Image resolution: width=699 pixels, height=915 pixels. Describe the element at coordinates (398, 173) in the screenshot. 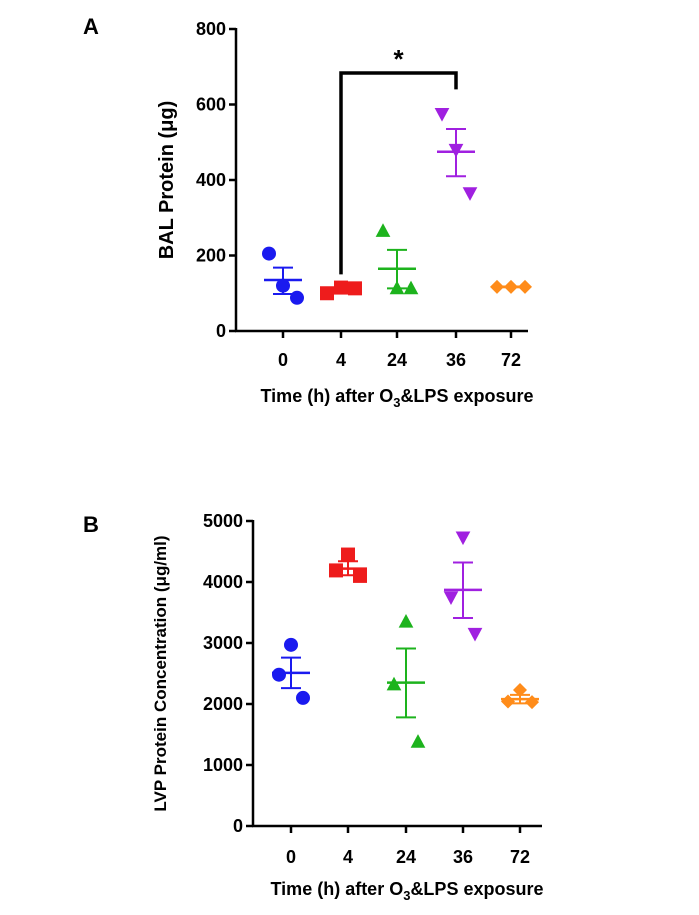

I see `significance-bracket` at that location.